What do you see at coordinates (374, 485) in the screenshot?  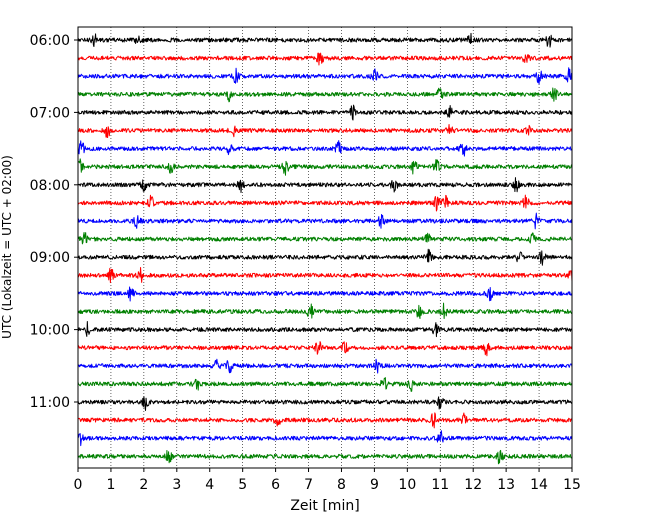 I see `x-tick-label: 9` at bounding box center [374, 485].